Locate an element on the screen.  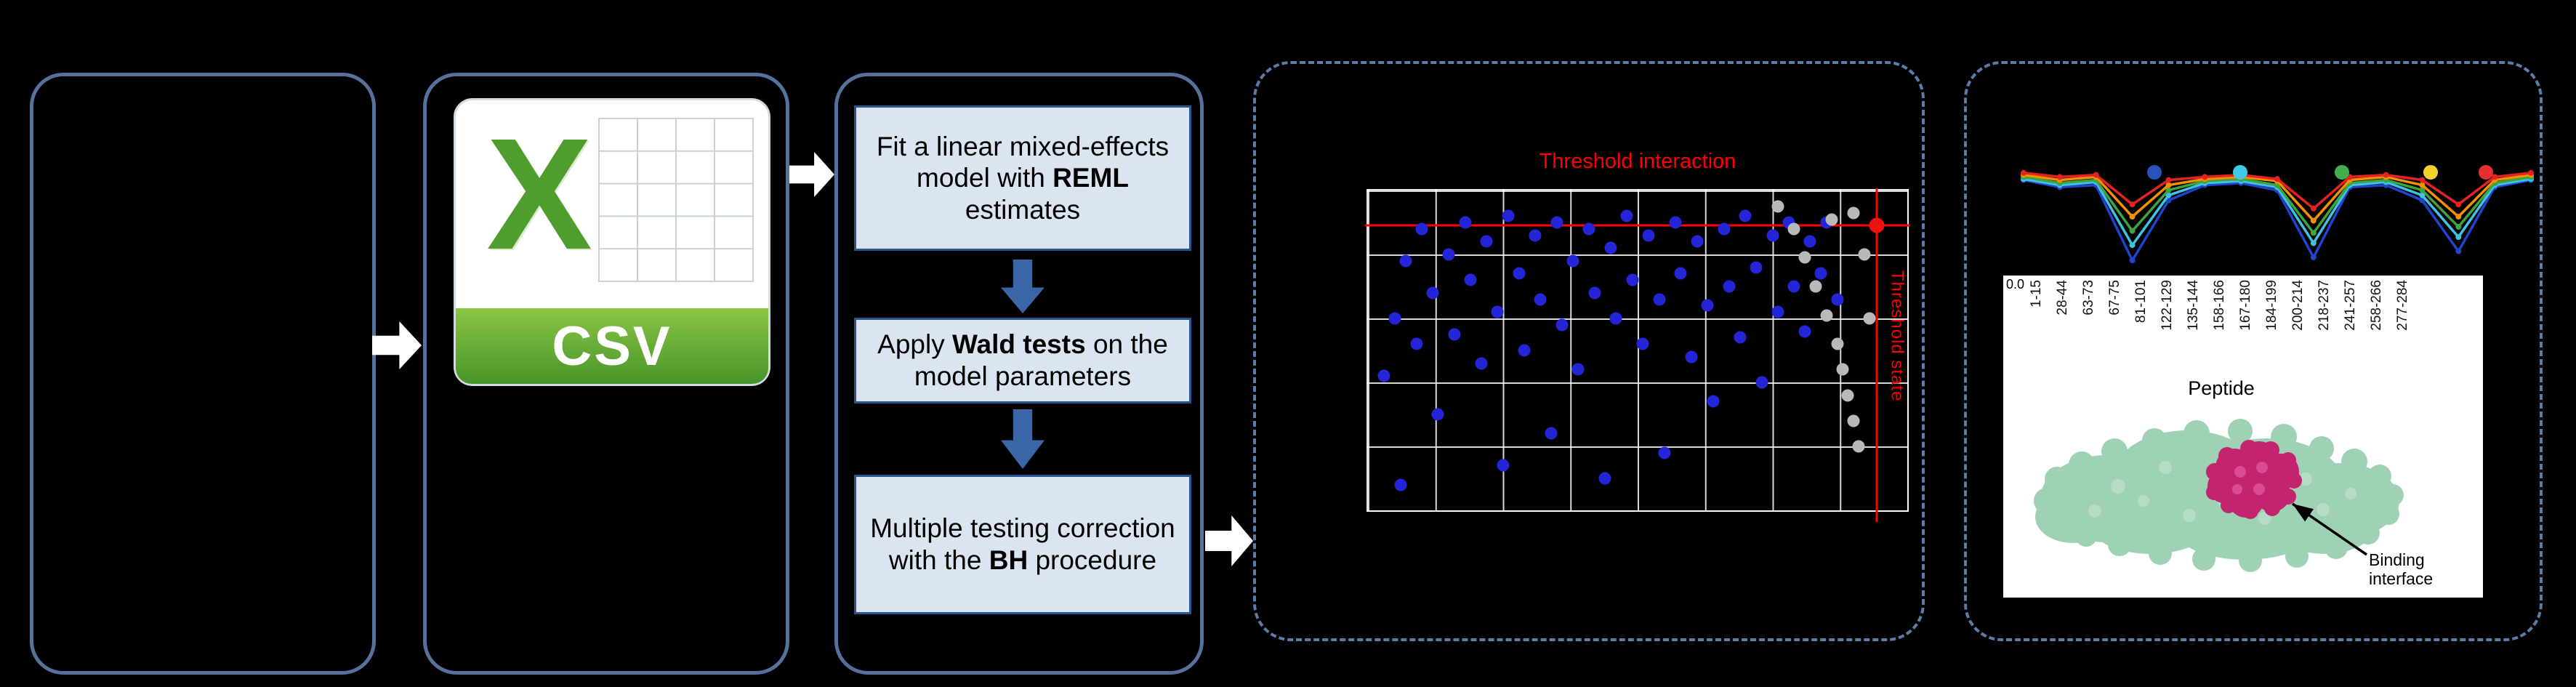
step-text: Apply Wald tests on the model parameters is located at coordinates (1022, 360).